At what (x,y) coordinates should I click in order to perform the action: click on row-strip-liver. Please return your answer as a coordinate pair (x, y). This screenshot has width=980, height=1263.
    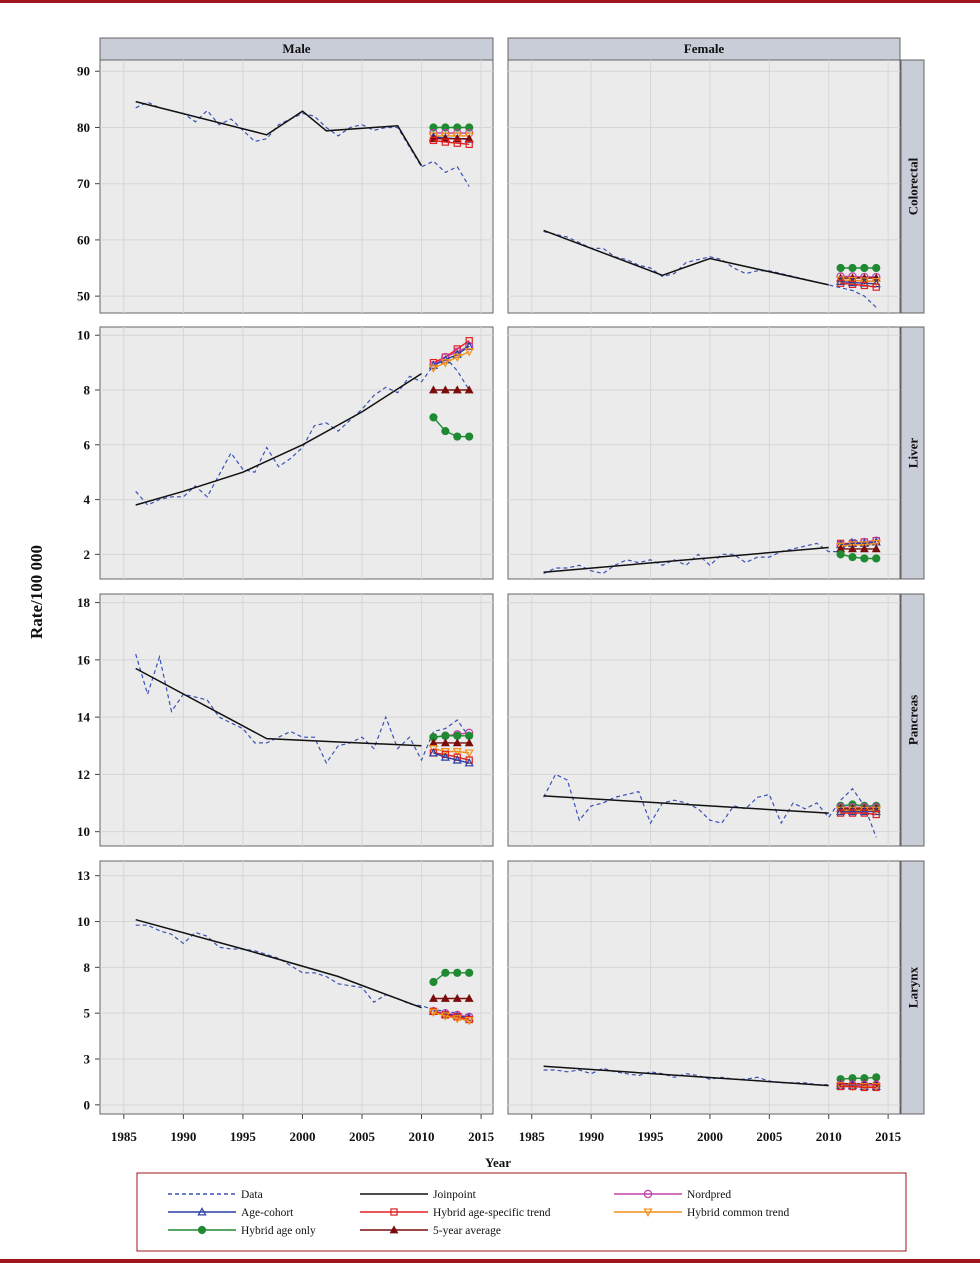
    Looking at the image, I should click on (912, 453).